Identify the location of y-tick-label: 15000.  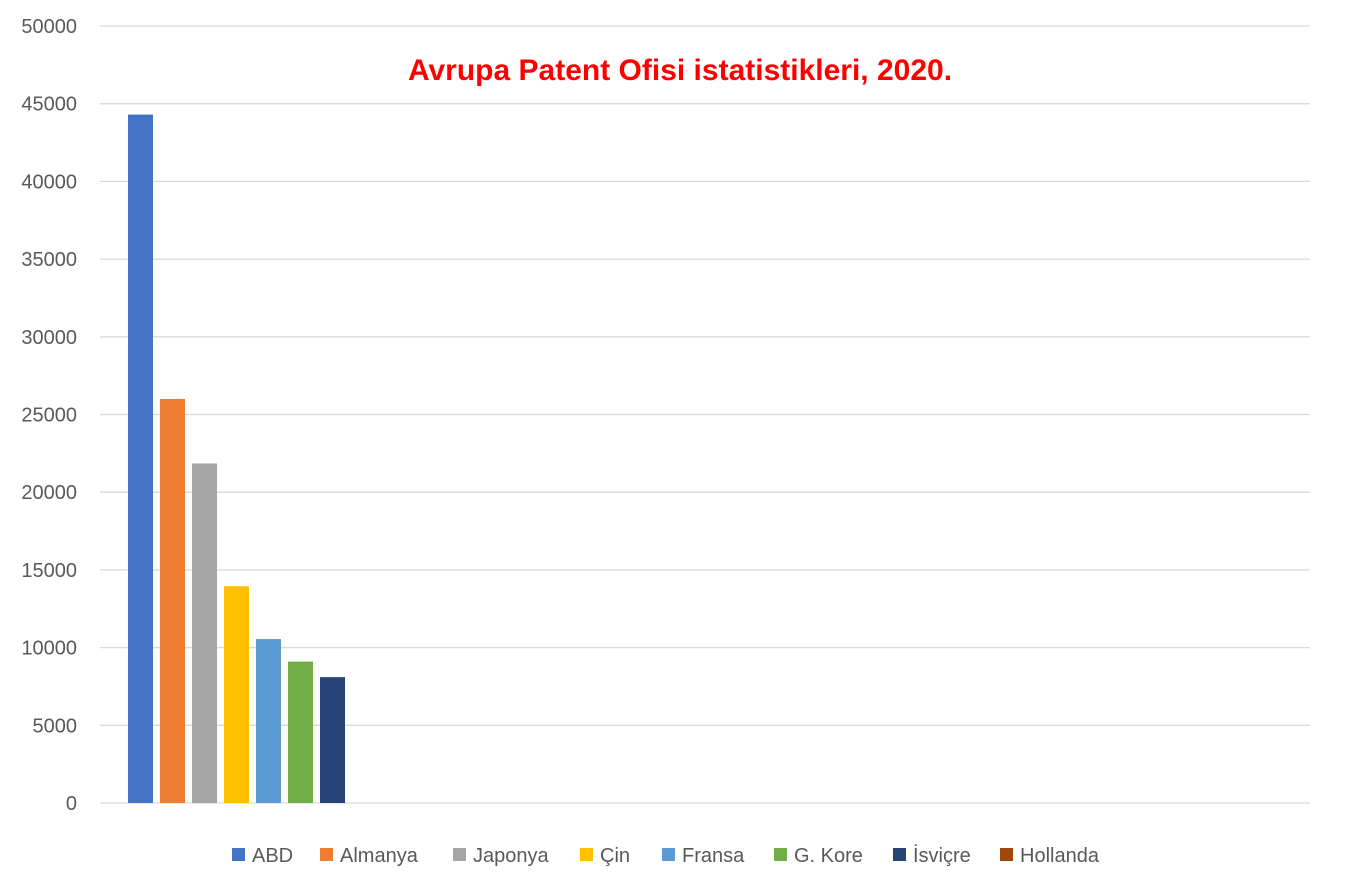
(49, 571).